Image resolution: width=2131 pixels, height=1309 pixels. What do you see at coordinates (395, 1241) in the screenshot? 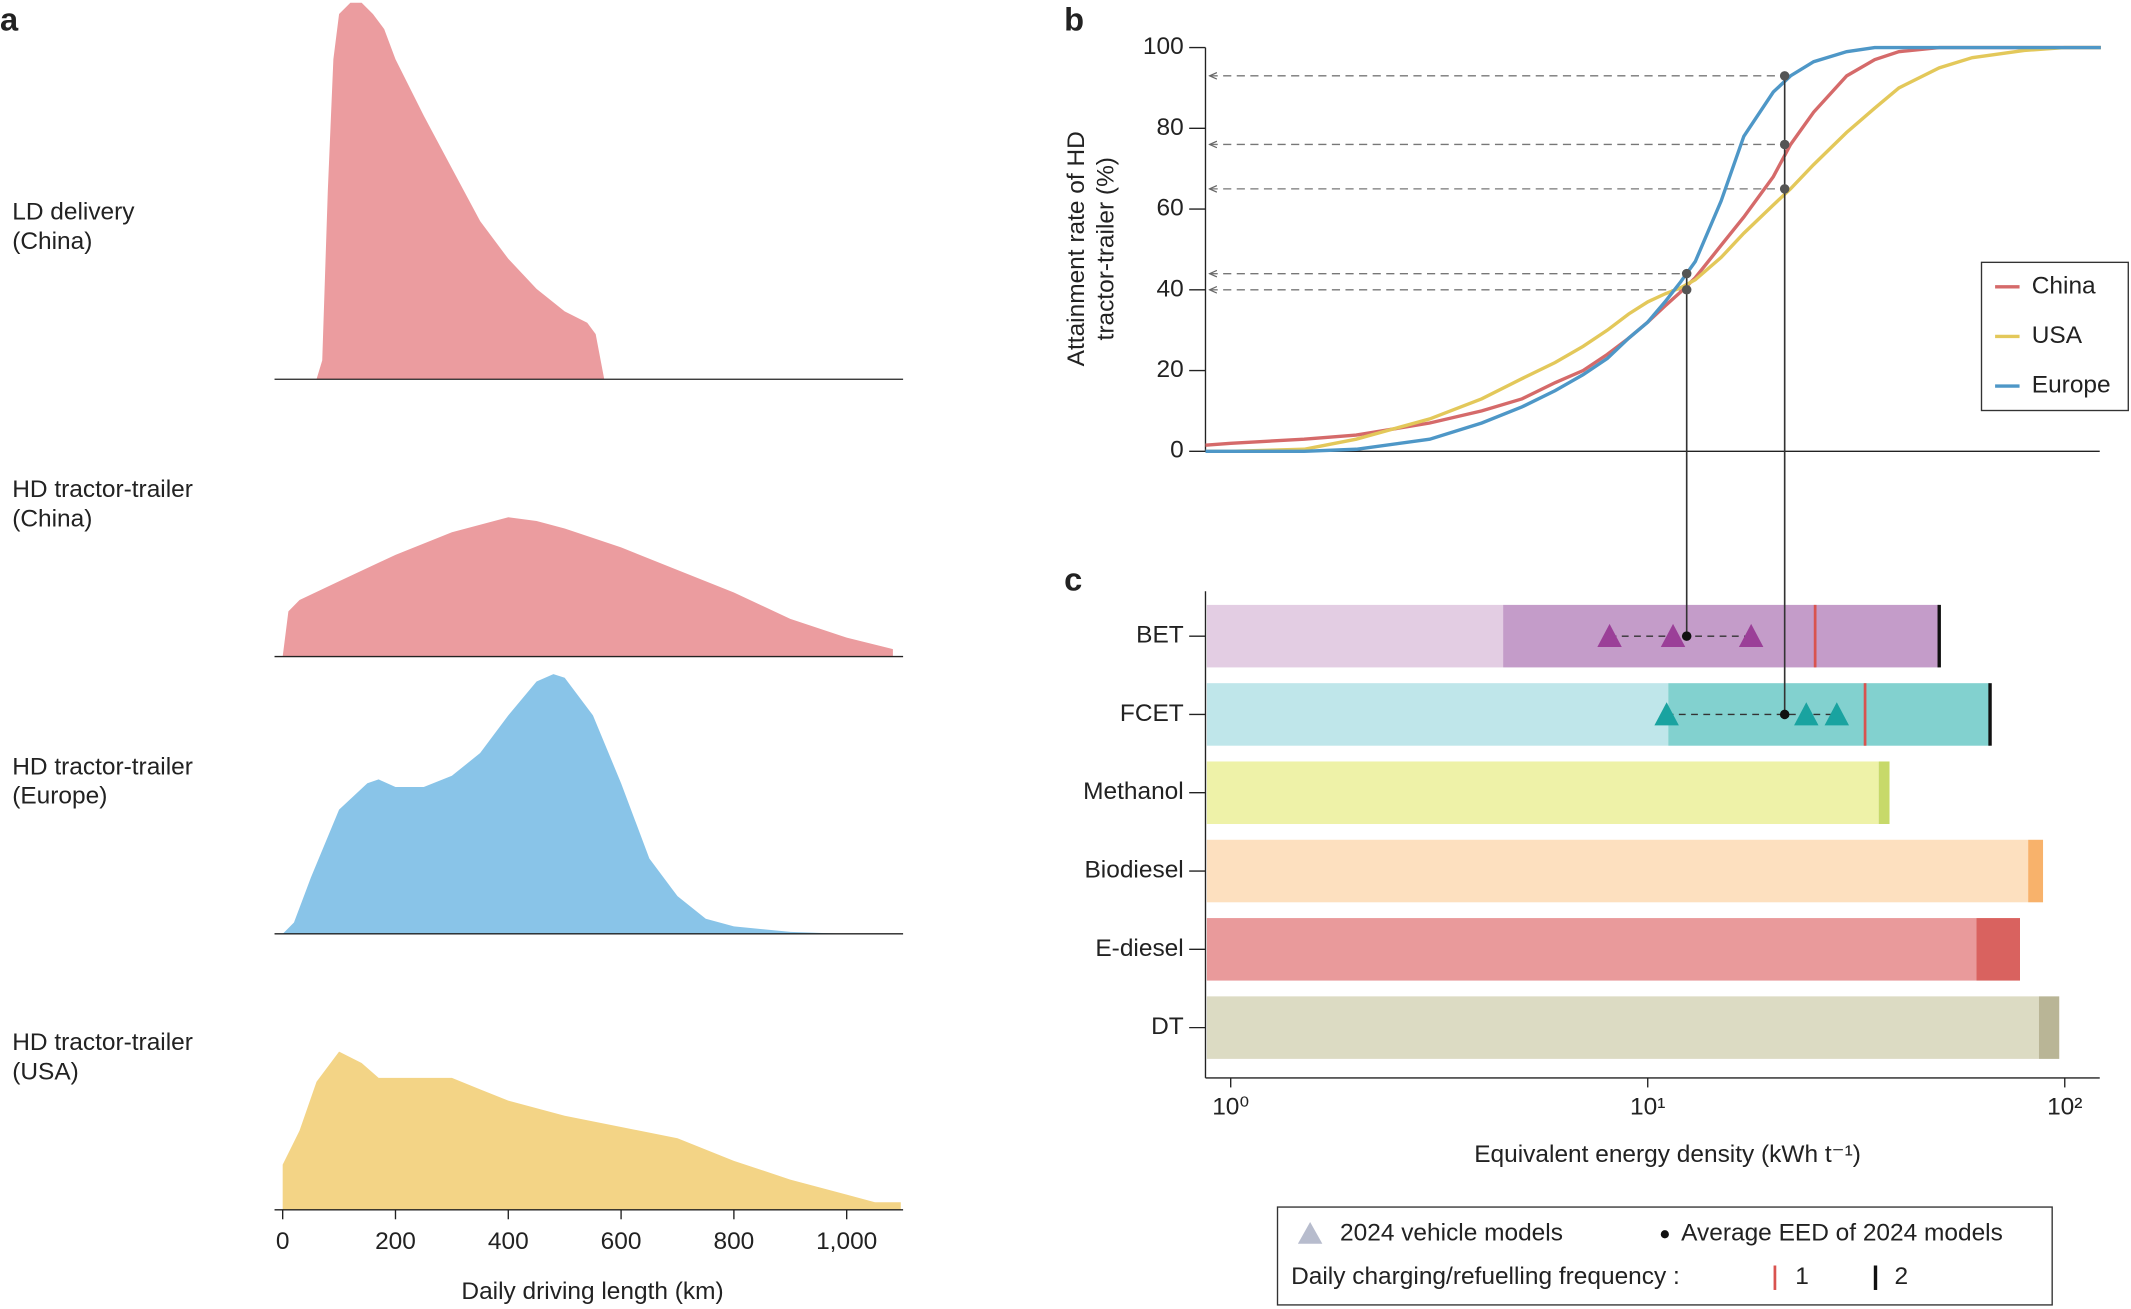
I see `x-tick-label: 200` at bounding box center [395, 1241].